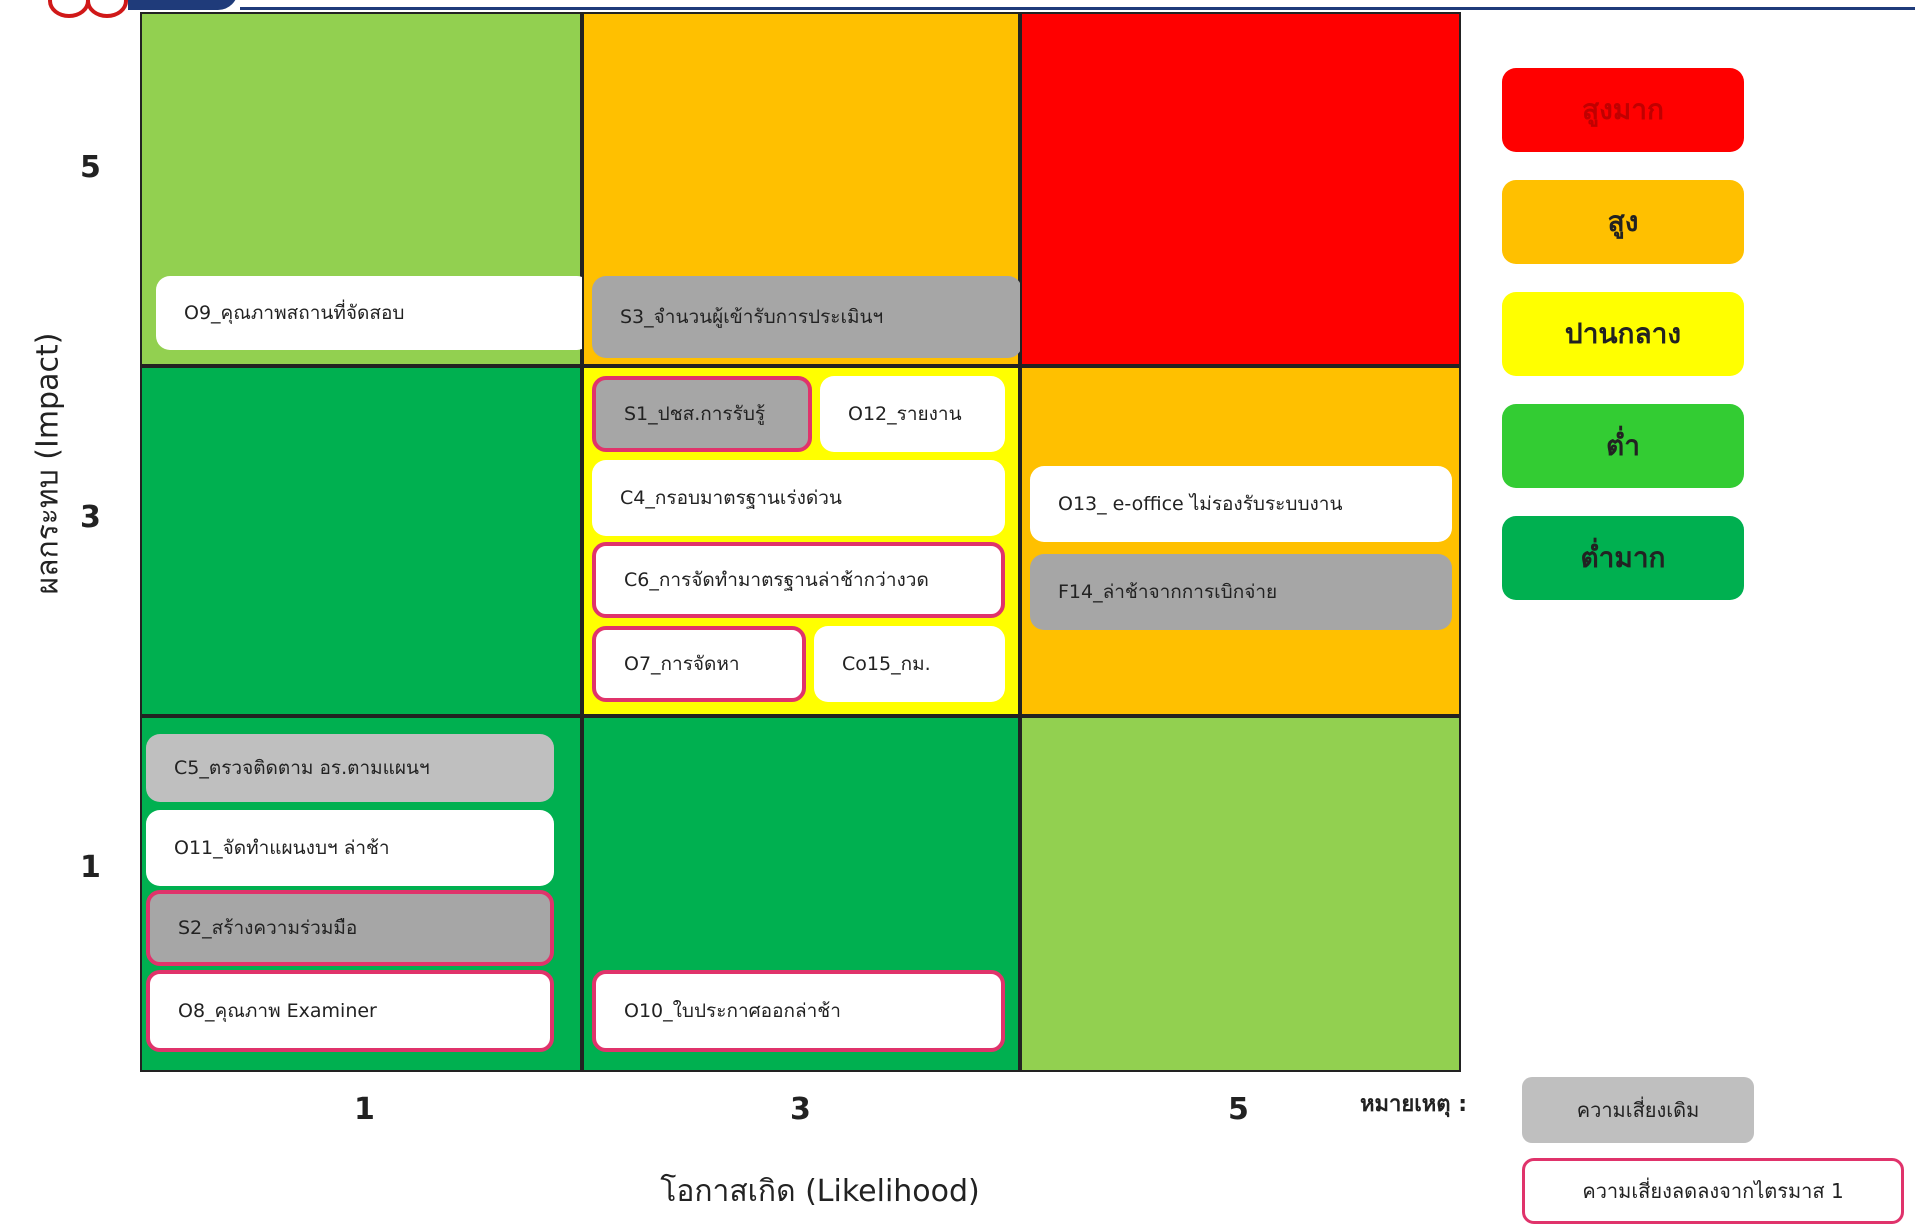 The height and width of the screenshot is (1227, 1915). I want to click on matrix-cell-impact5-likelihood5, so click(1240, 189).